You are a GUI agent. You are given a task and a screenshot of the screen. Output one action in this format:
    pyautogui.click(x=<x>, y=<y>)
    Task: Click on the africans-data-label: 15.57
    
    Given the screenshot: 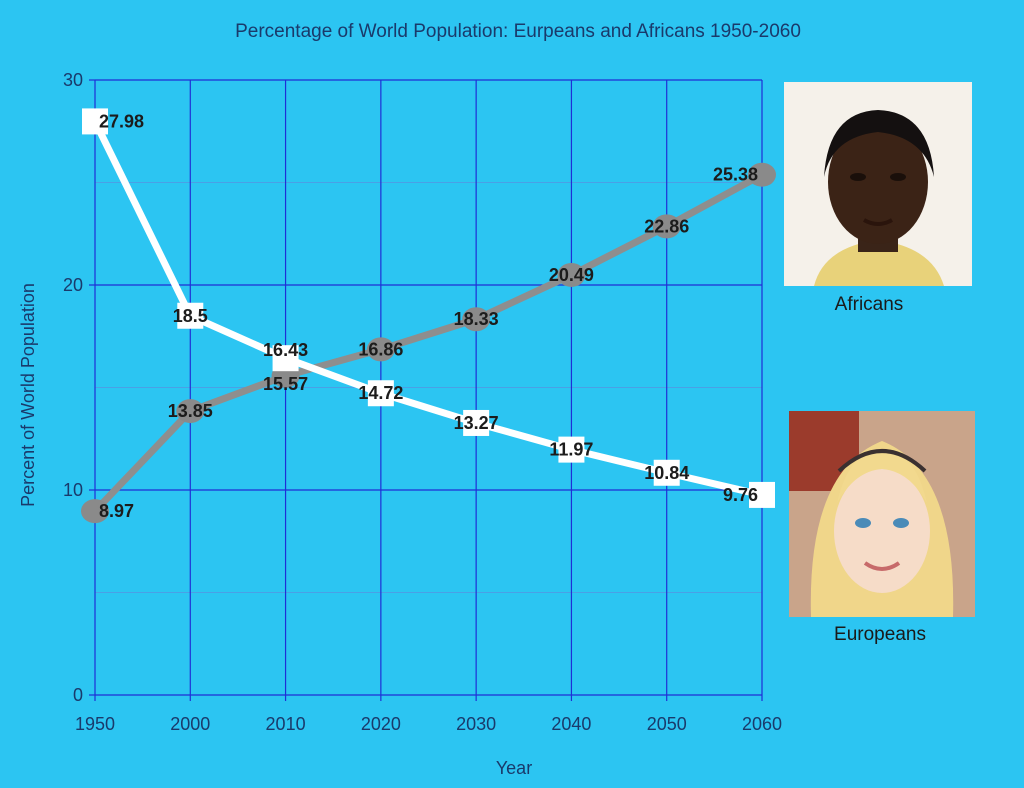 What is the action you would take?
    pyautogui.click(x=285, y=384)
    